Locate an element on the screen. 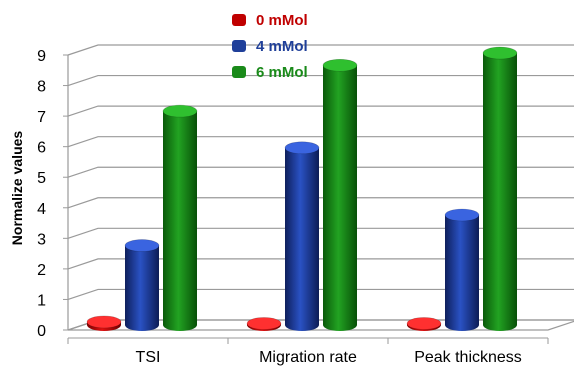 This screenshot has height=370, width=574. legend-label: 0 mMol is located at coordinates (282, 20).